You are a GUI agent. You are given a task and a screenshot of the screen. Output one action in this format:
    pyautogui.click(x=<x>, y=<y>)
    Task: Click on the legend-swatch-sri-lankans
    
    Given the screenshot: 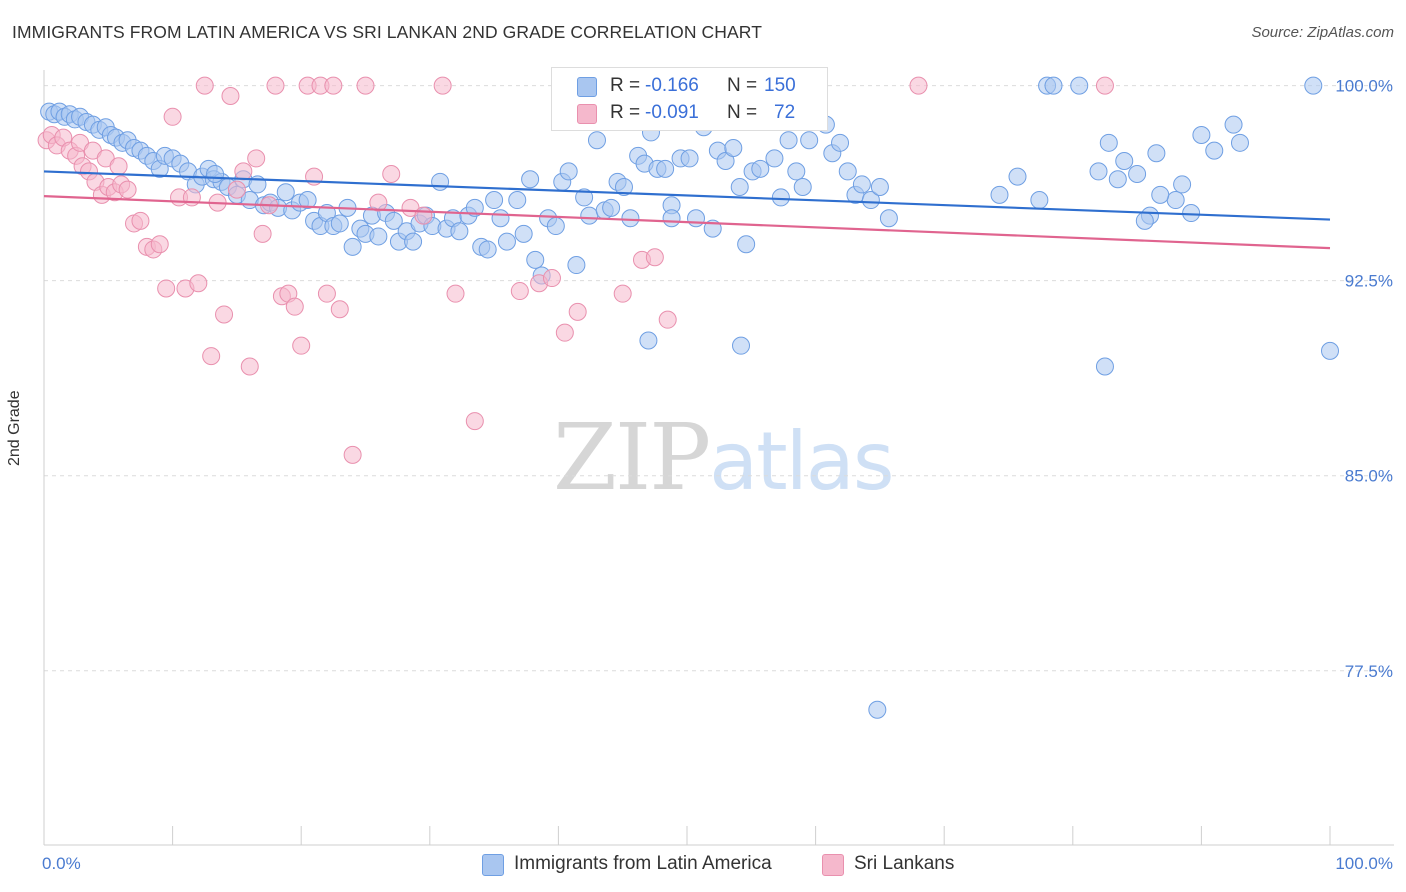 What is the action you would take?
    pyautogui.click(x=833, y=865)
    